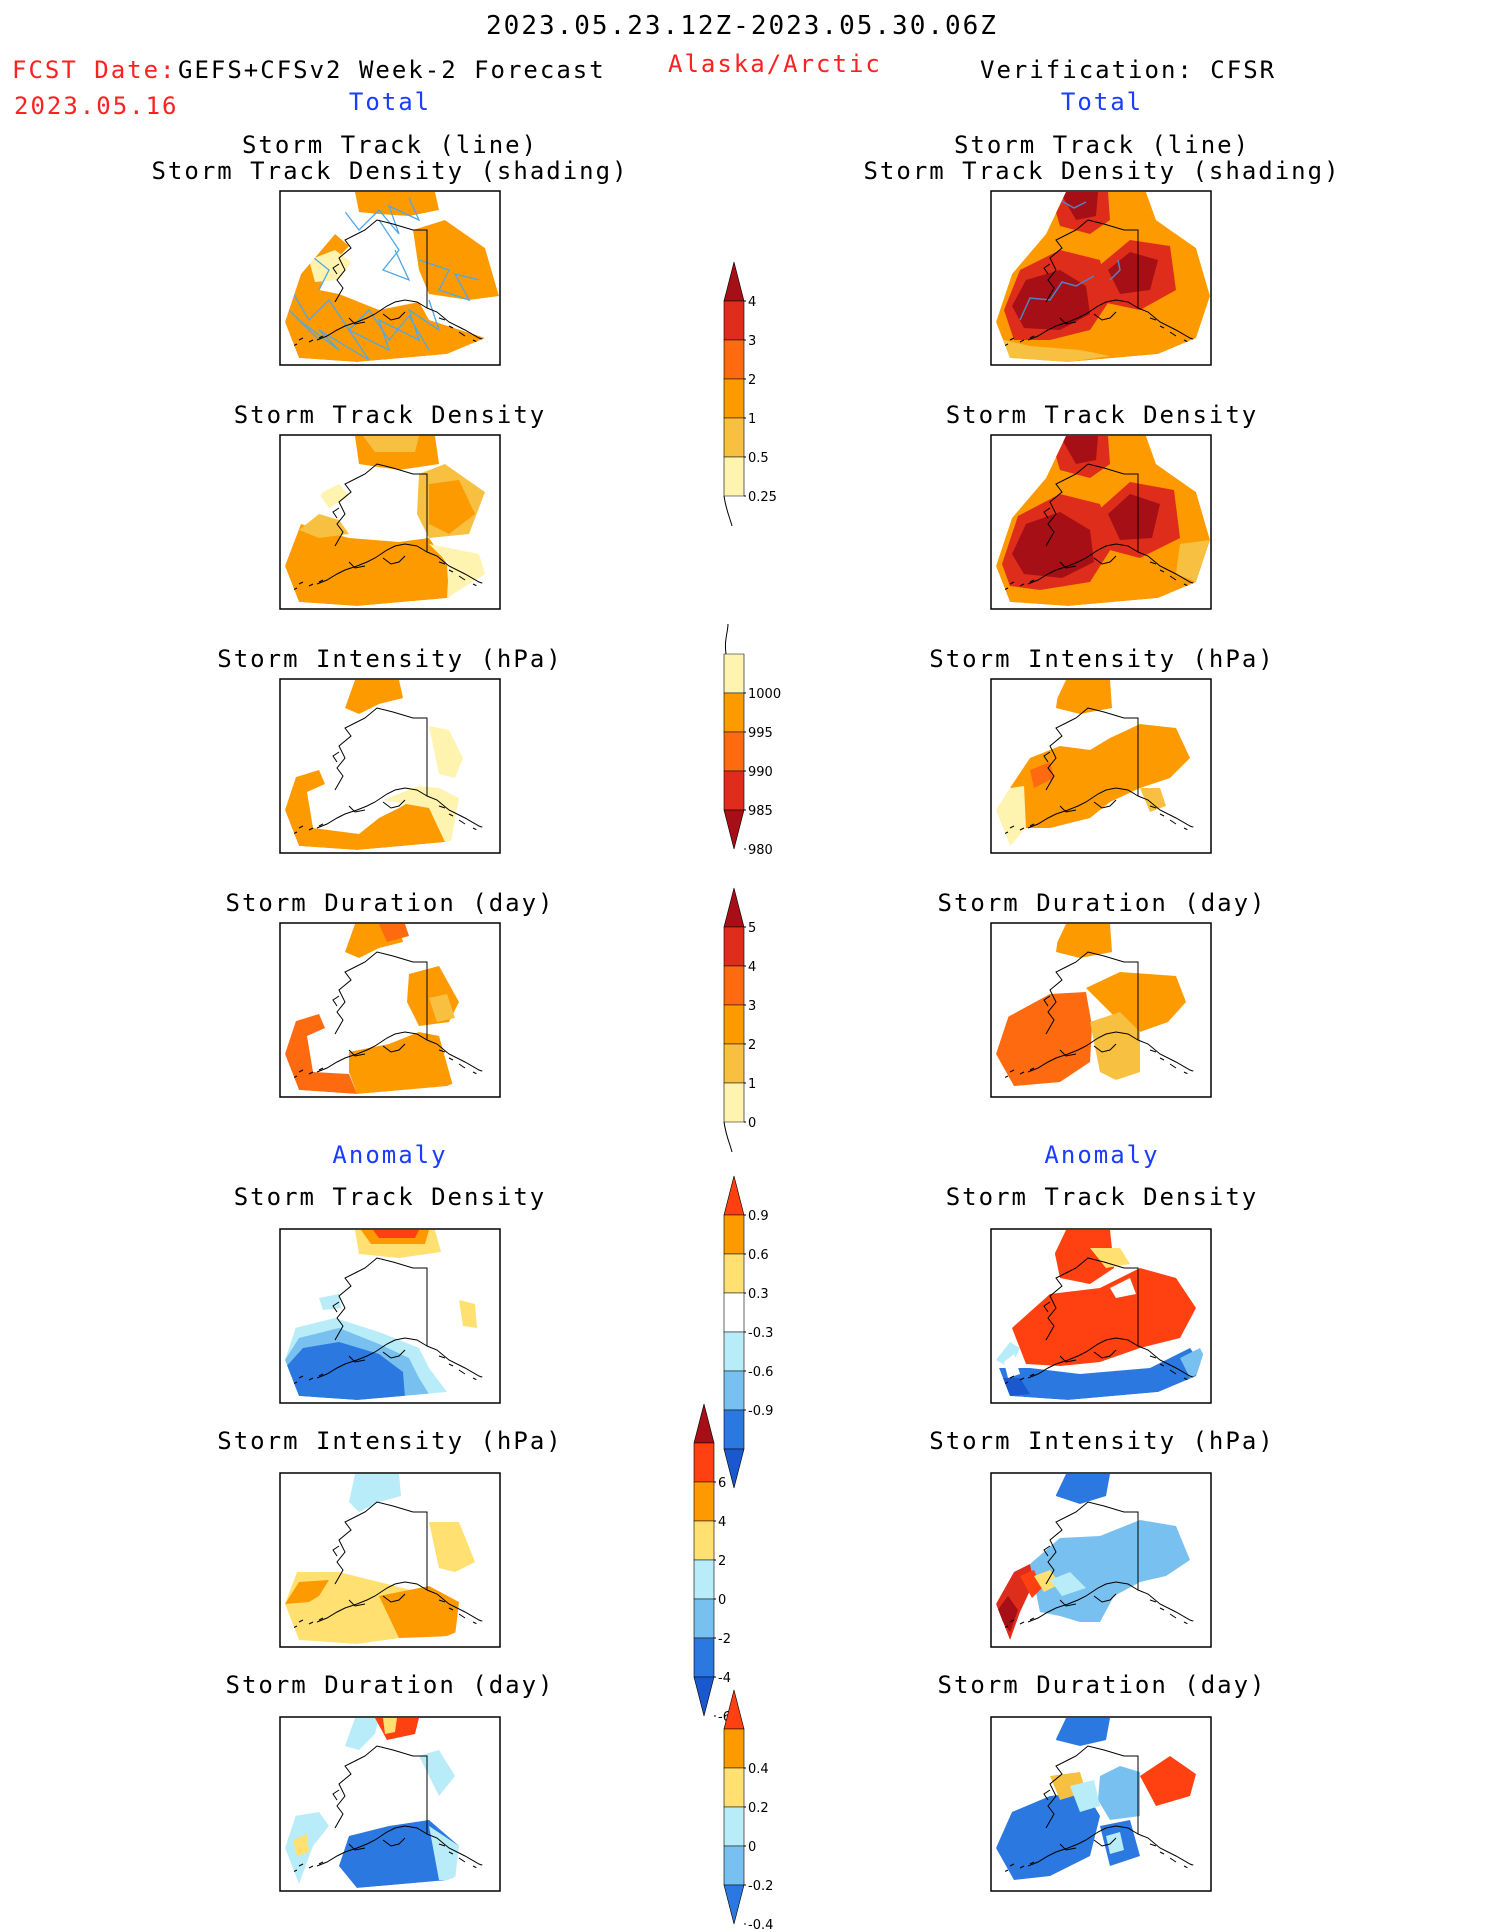 This screenshot has width=1487, height=1932. What do you see at coordinates (722, 1600) in the screenshot?
I see `intensity-anomaly-colorbar-tick: 0` at bounding box center [722, 1600].